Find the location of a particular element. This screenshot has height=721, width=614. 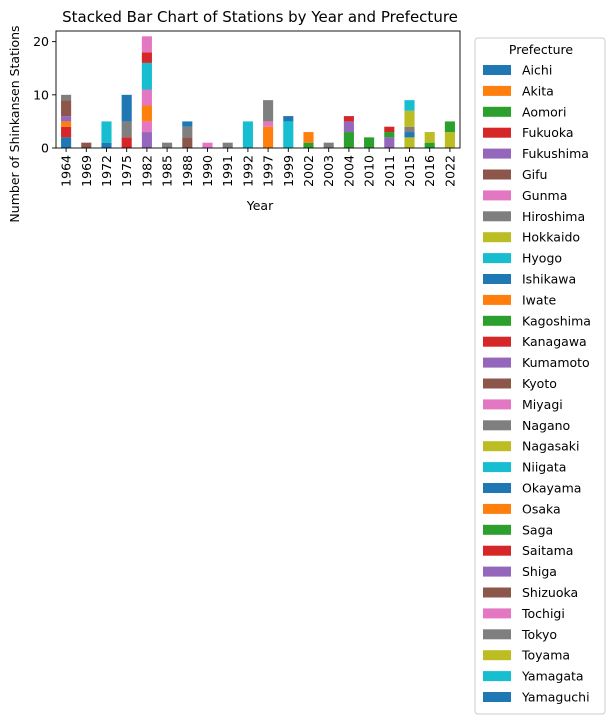

x-tick-label: 2022 is located at coordinates (449, 171).